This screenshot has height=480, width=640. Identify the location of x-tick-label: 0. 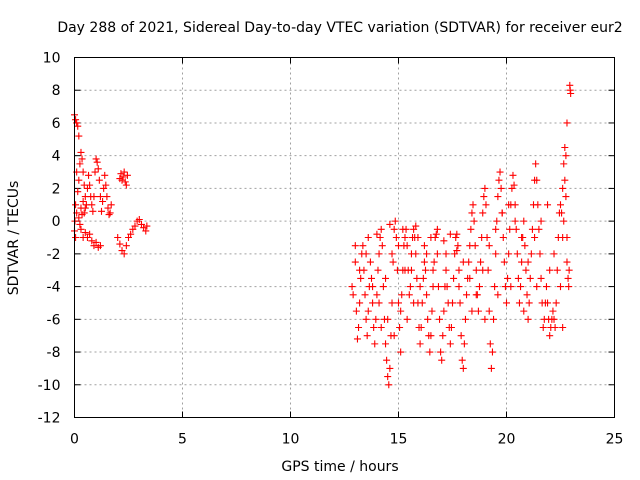
(74, 440).